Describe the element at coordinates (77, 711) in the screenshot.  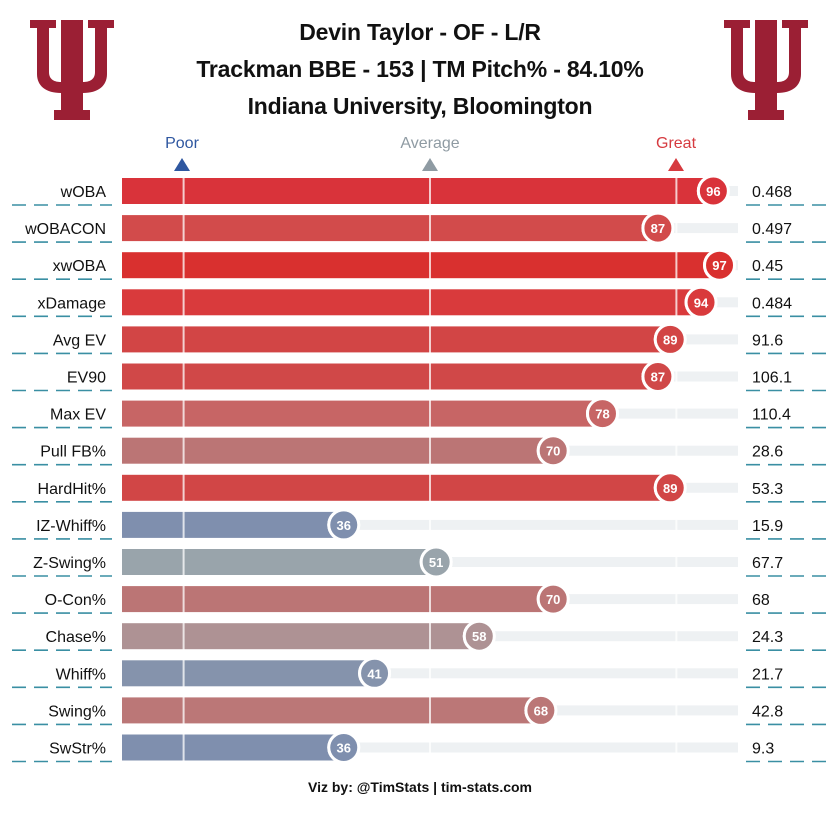
I see `metric-label: Swing%` at that location.